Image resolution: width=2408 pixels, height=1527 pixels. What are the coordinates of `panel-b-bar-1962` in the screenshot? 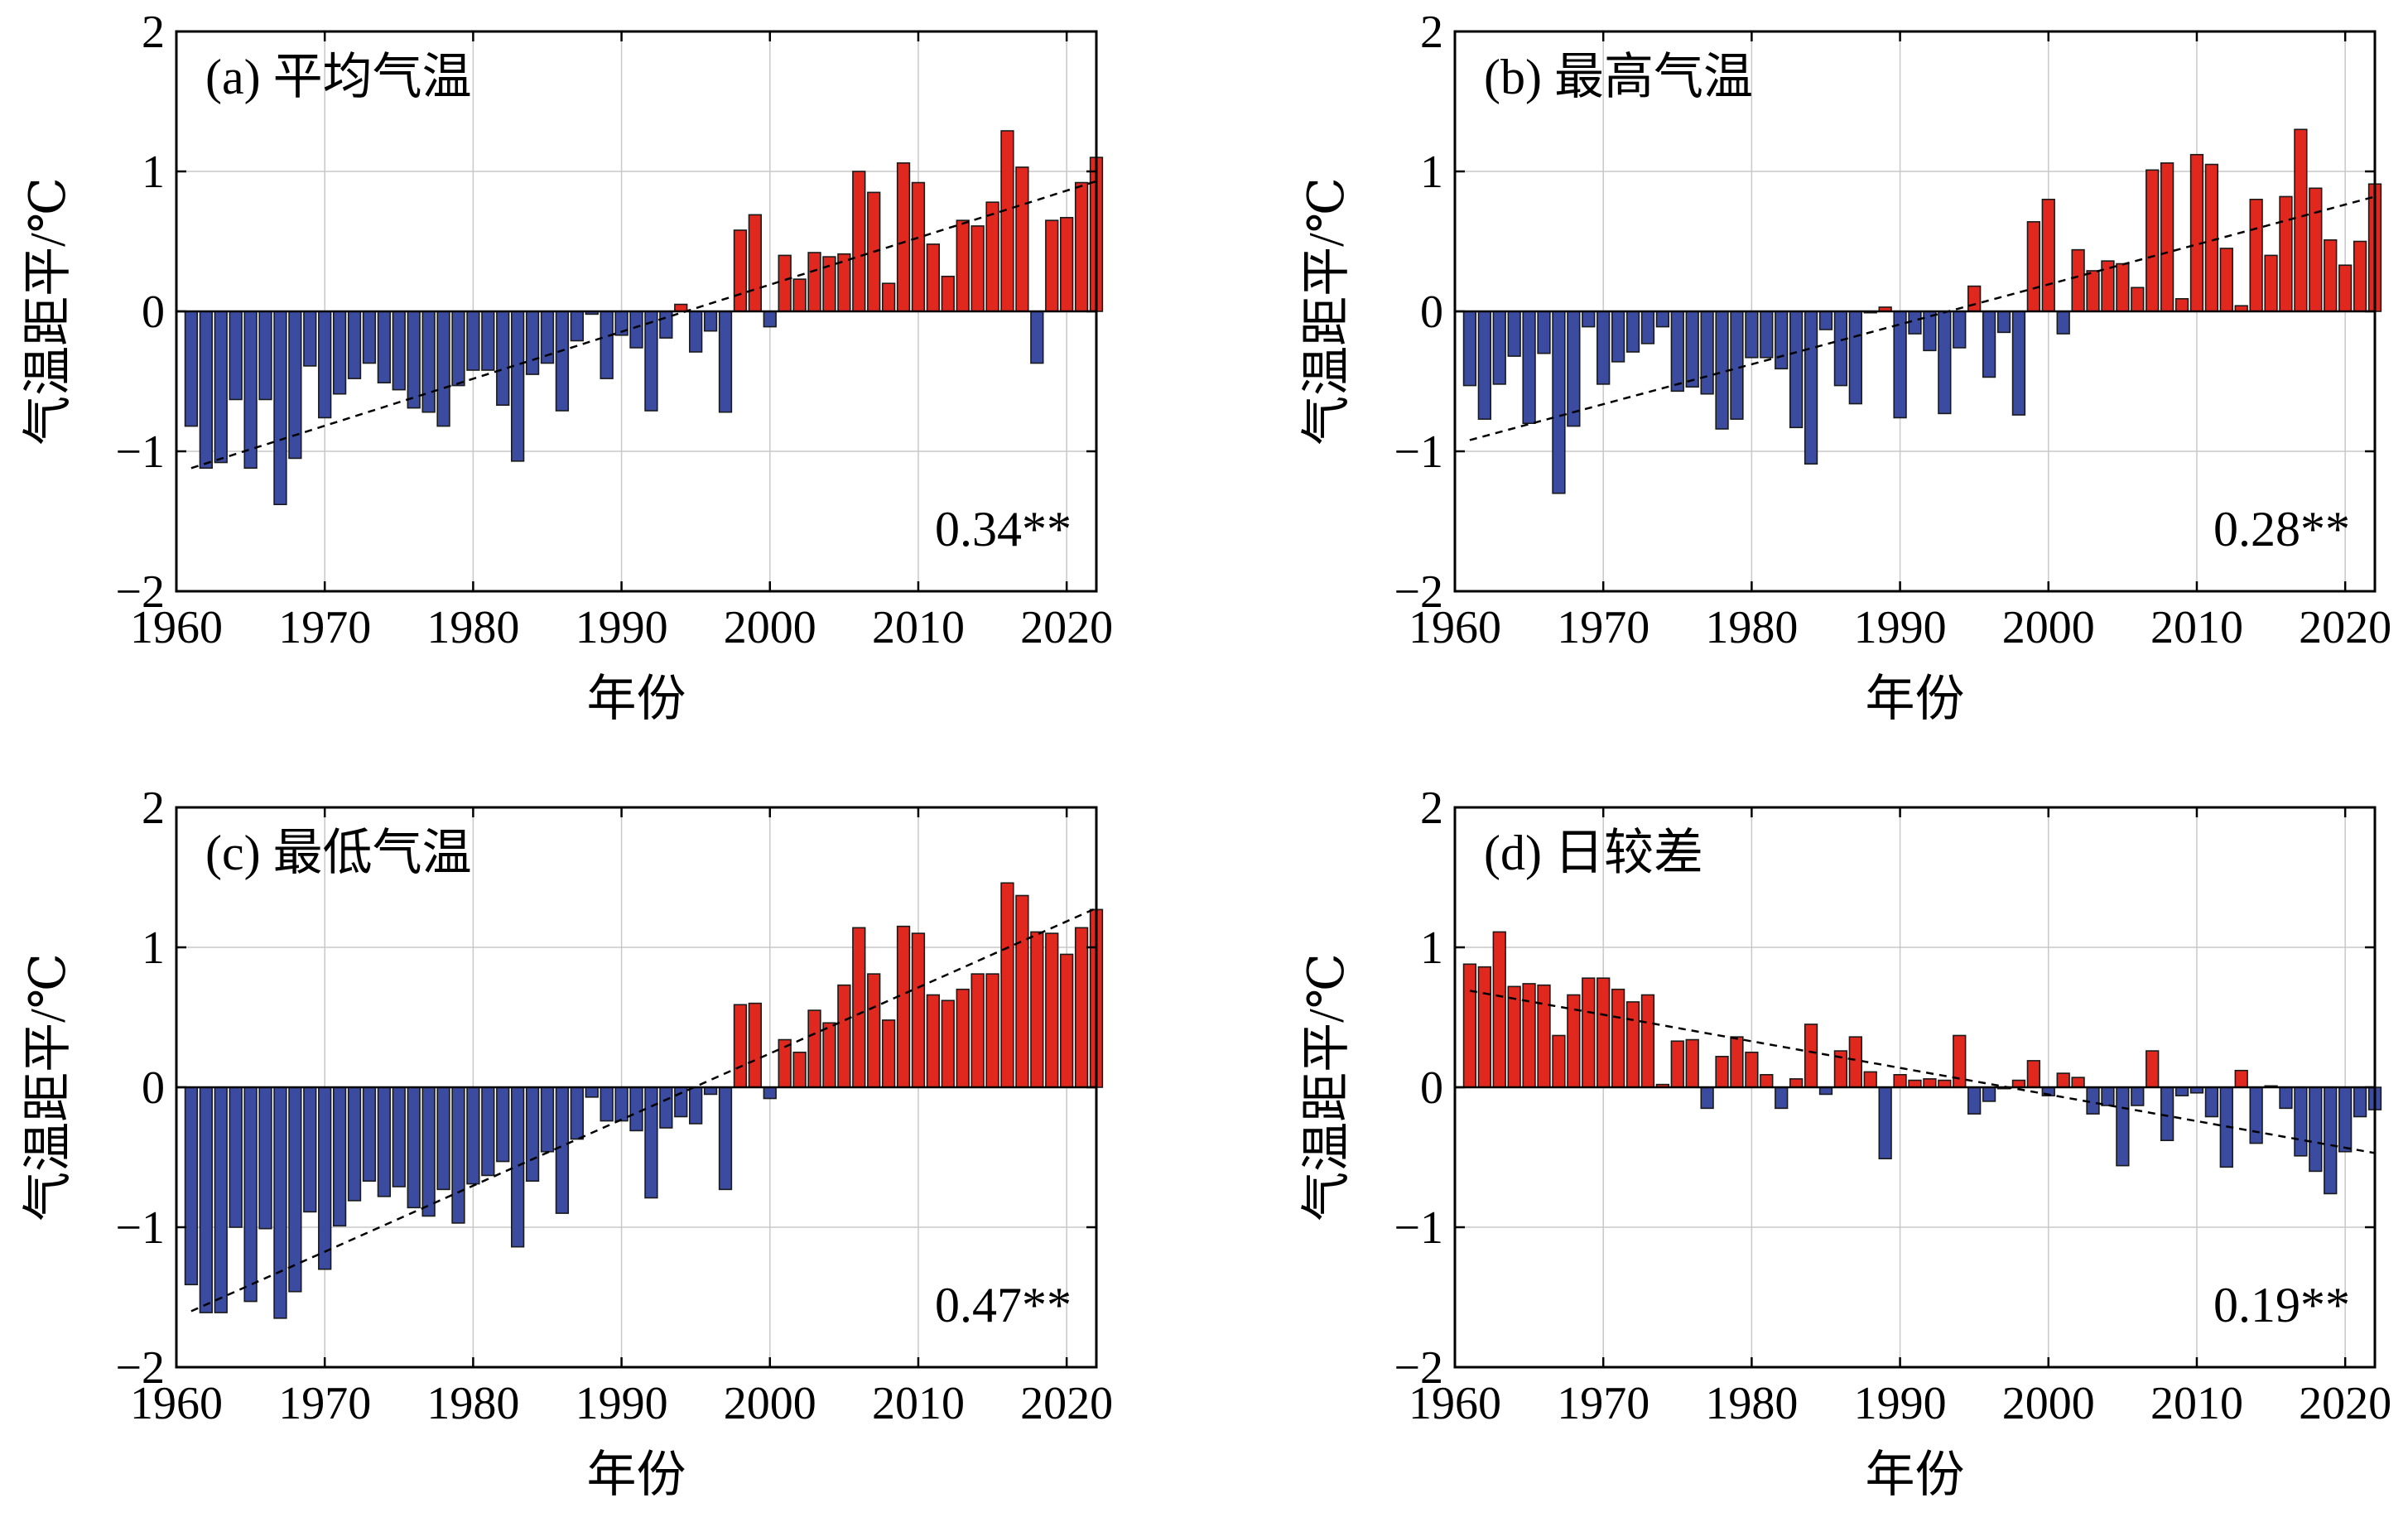 It's located at (1484, 365).